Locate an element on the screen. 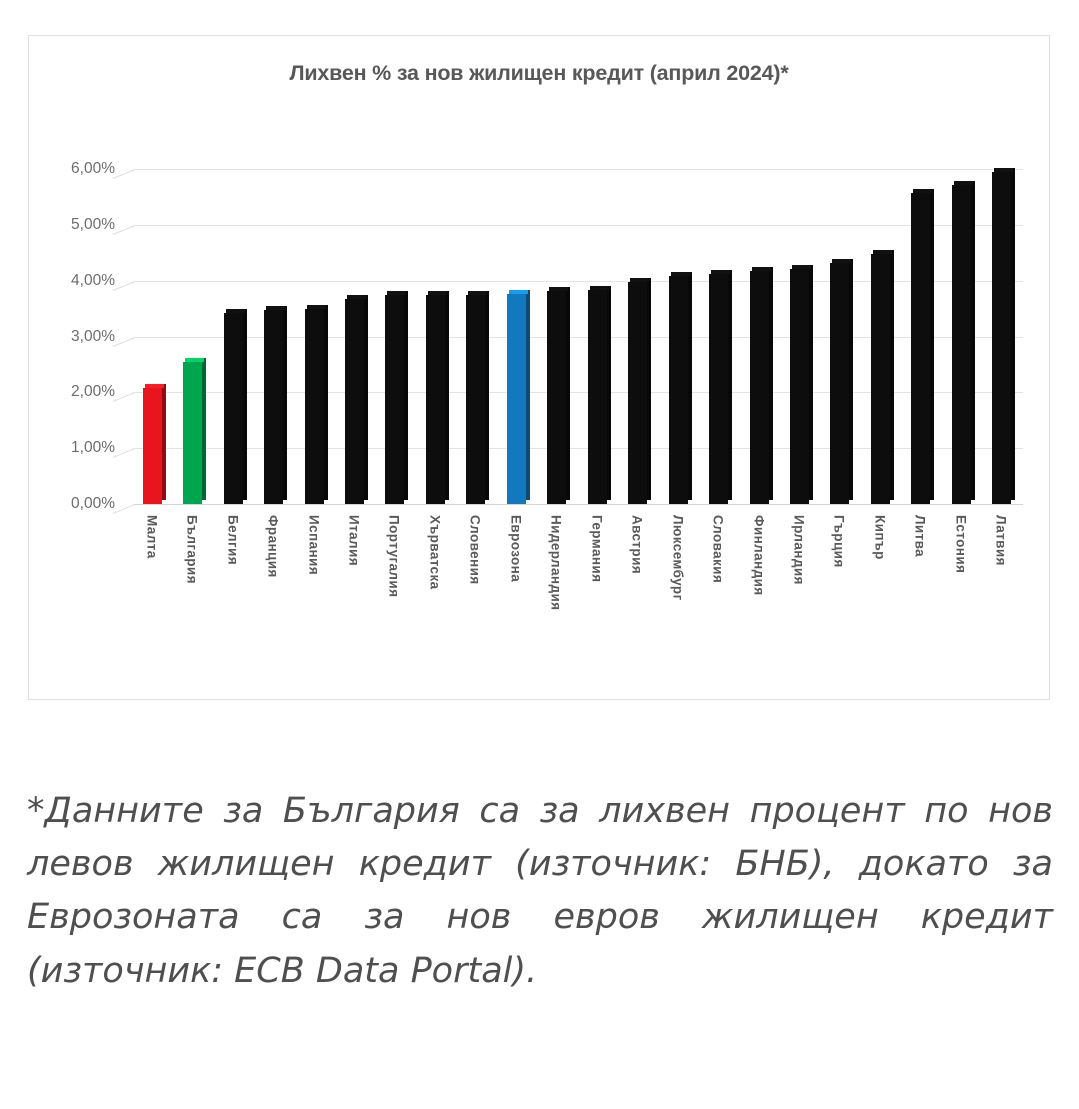 This screenshot has width=1079, height=1109. bar-column: Литва is located at coordinates (923, 373).